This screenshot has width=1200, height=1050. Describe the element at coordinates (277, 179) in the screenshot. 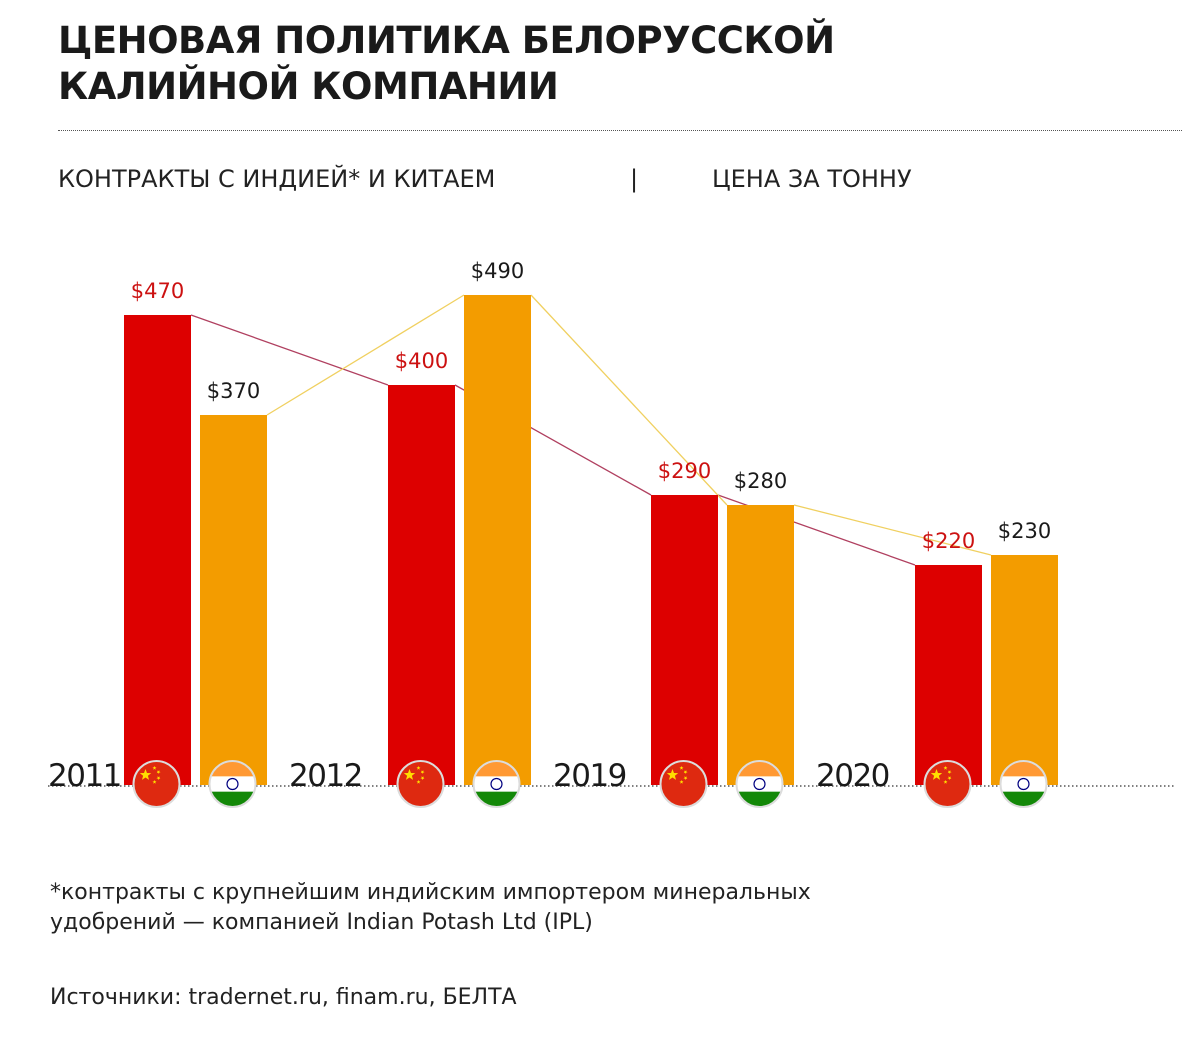

I see `subtitle-contracts: КОНТРАКТЫ С ИНДИЕЙ* И КИТАЕМ` at that location.